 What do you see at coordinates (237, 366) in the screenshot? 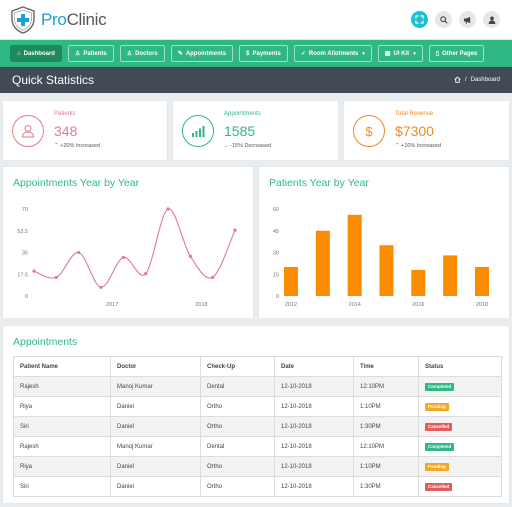
I see `column-header: Check-Up` at bounding box center [237, 366].